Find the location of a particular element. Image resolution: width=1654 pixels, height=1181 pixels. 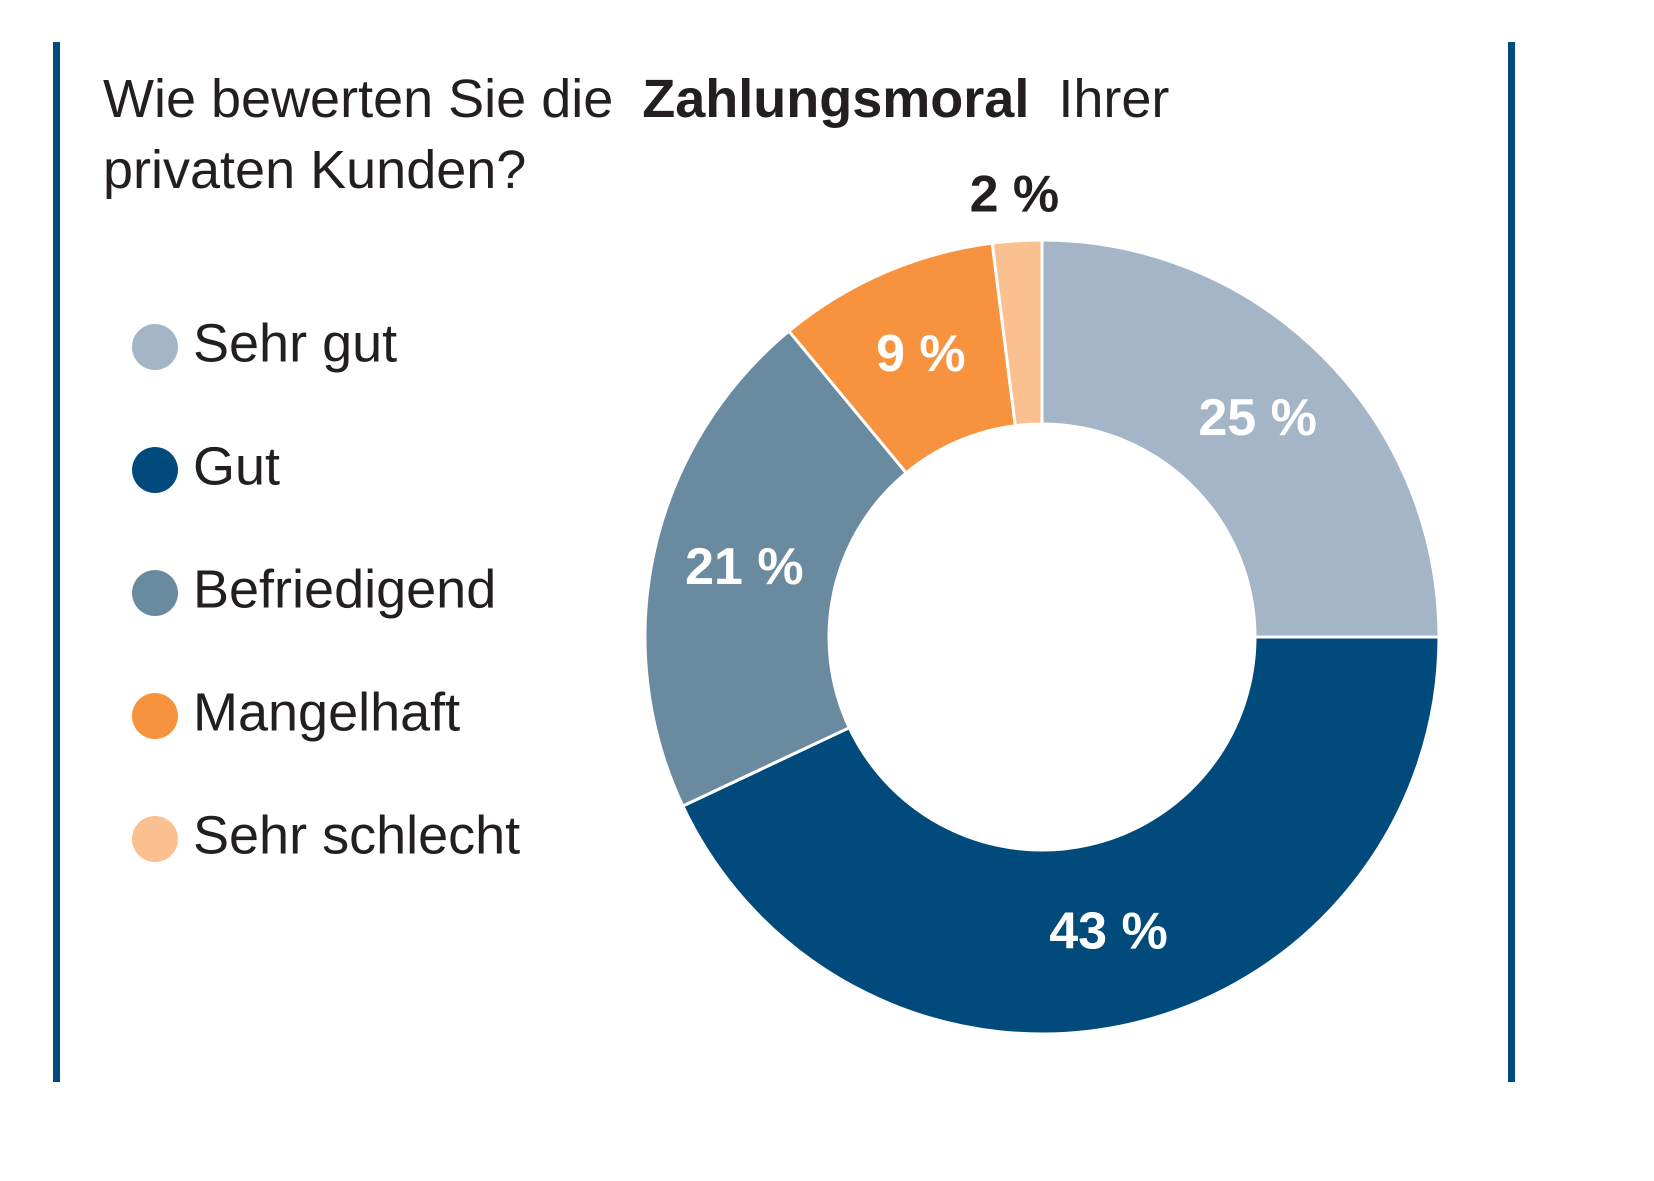

value-label: 43 % is located at coordinates (1108, 931).